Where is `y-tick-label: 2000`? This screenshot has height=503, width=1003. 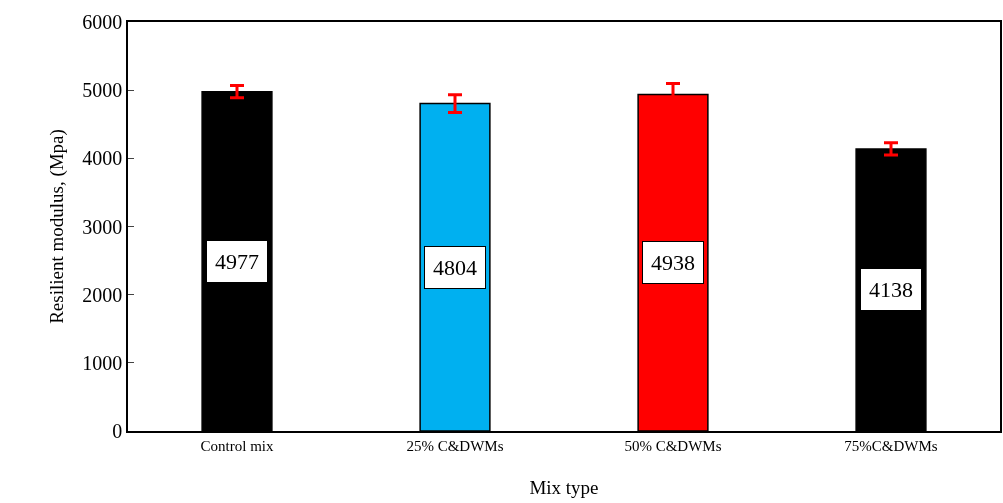
y-tick-label: 2000 is located at coordinates (102, 294).